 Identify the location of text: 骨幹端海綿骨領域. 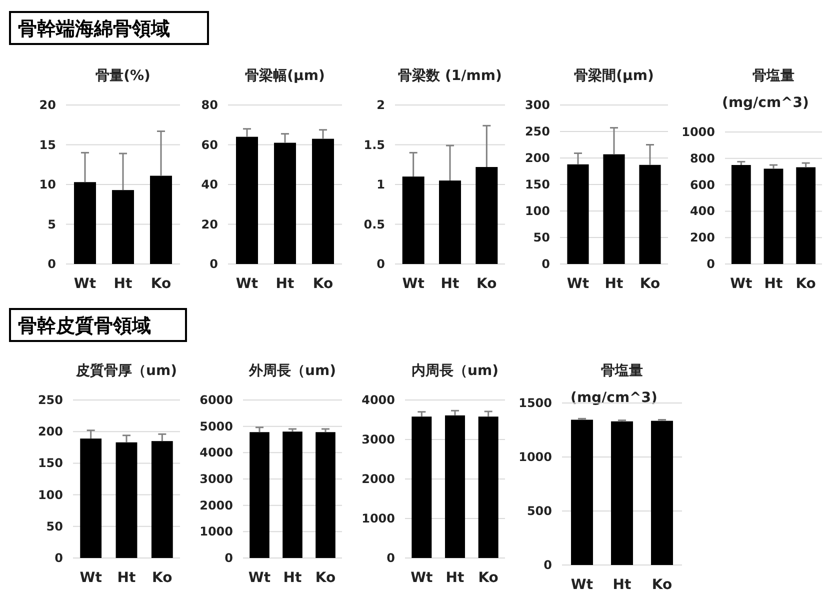
(94, 29).